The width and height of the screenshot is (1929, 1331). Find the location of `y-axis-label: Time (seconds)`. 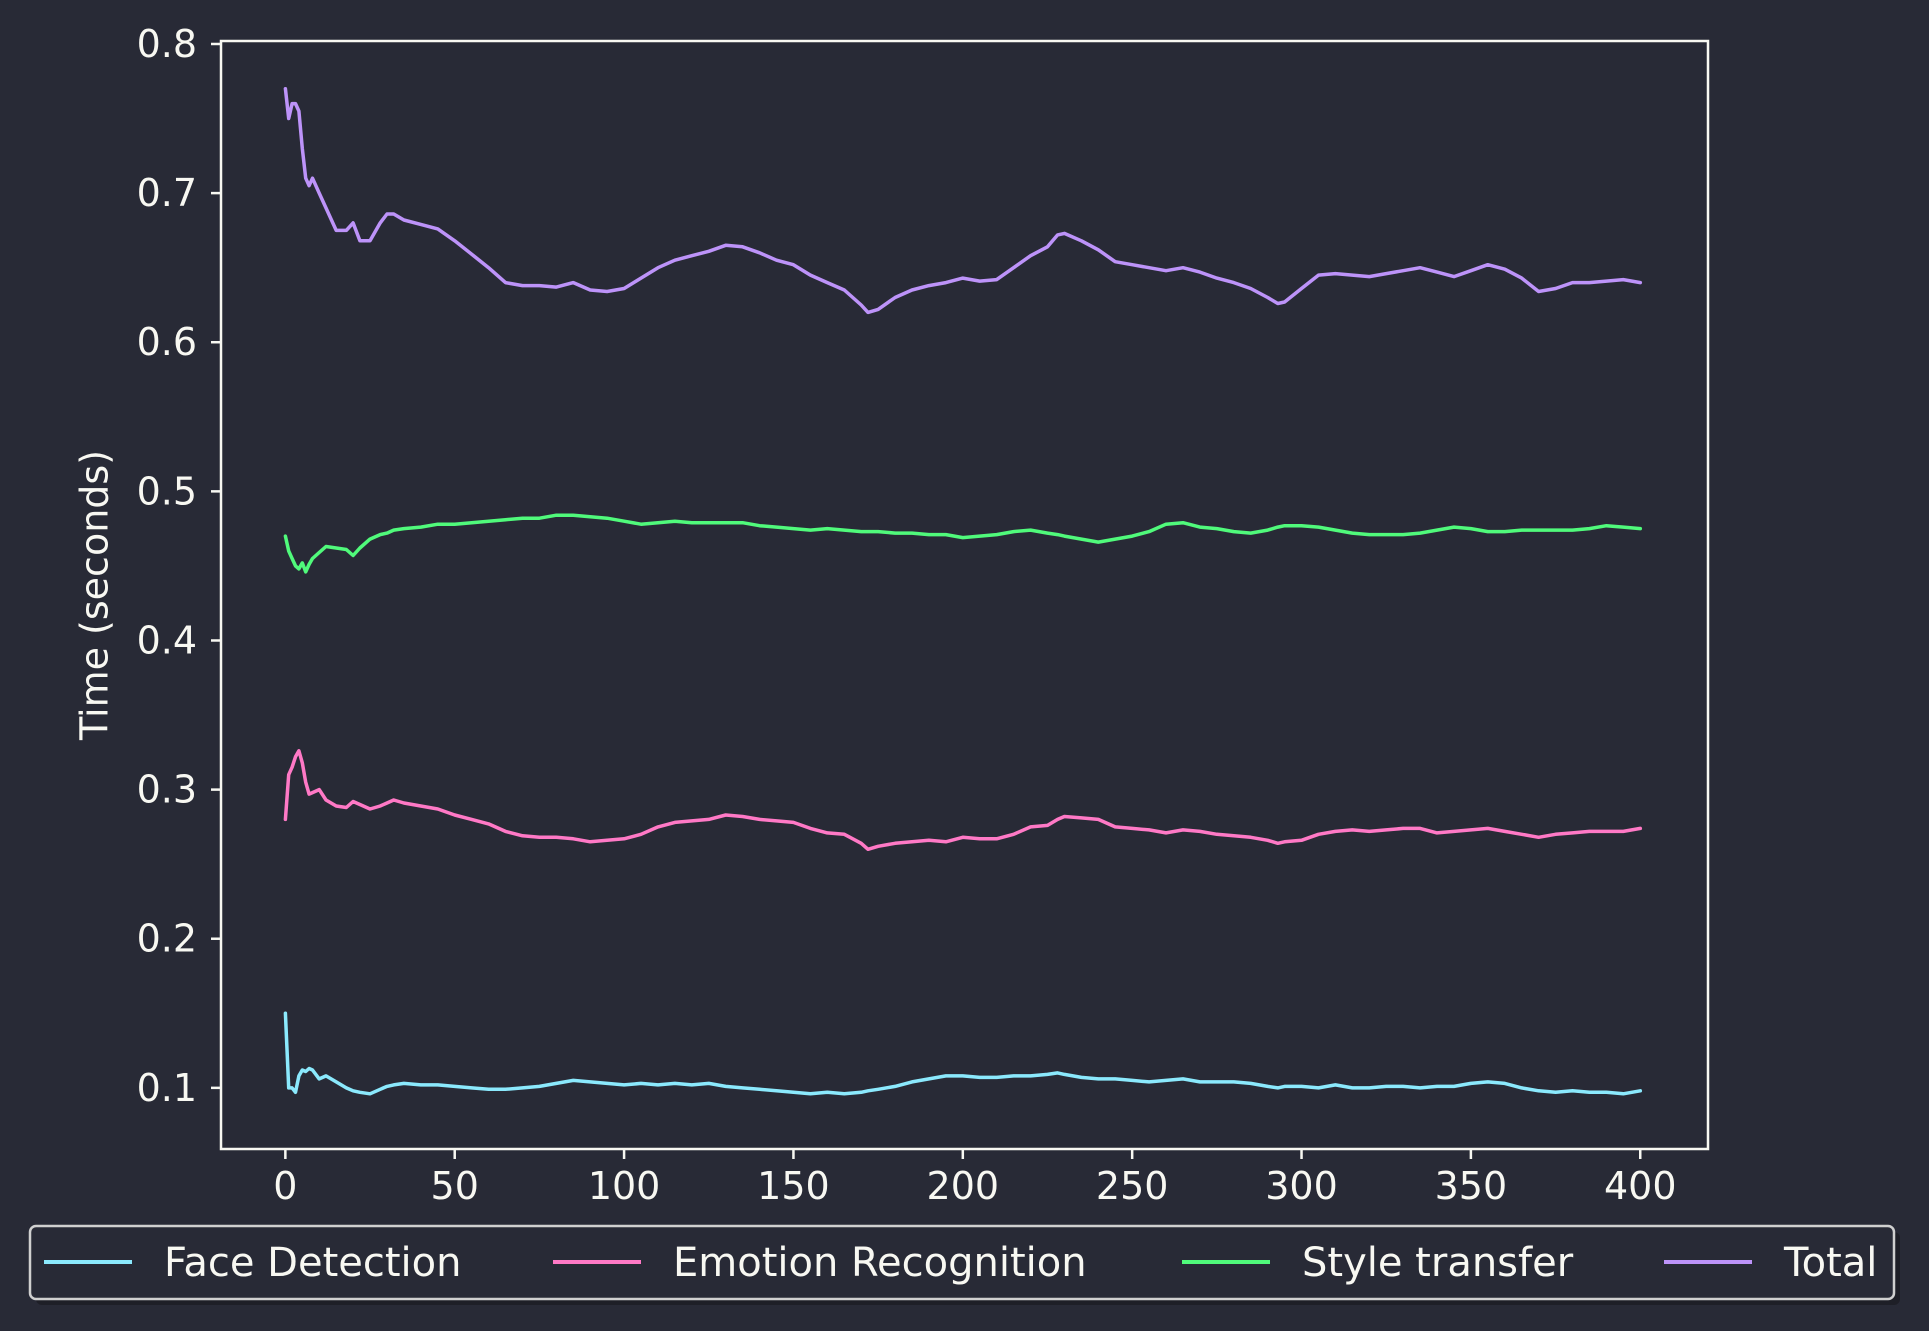

y-axis-label: Time (seconds) is located at coordinates (95, 595).